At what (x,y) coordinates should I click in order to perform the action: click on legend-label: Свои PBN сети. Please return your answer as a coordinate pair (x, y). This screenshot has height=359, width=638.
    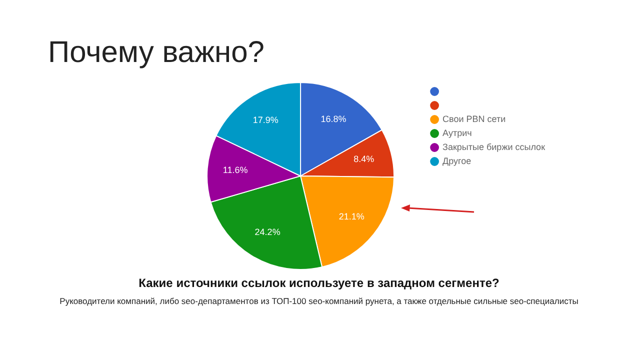
    Looking at the image, I should click on (474, 119).